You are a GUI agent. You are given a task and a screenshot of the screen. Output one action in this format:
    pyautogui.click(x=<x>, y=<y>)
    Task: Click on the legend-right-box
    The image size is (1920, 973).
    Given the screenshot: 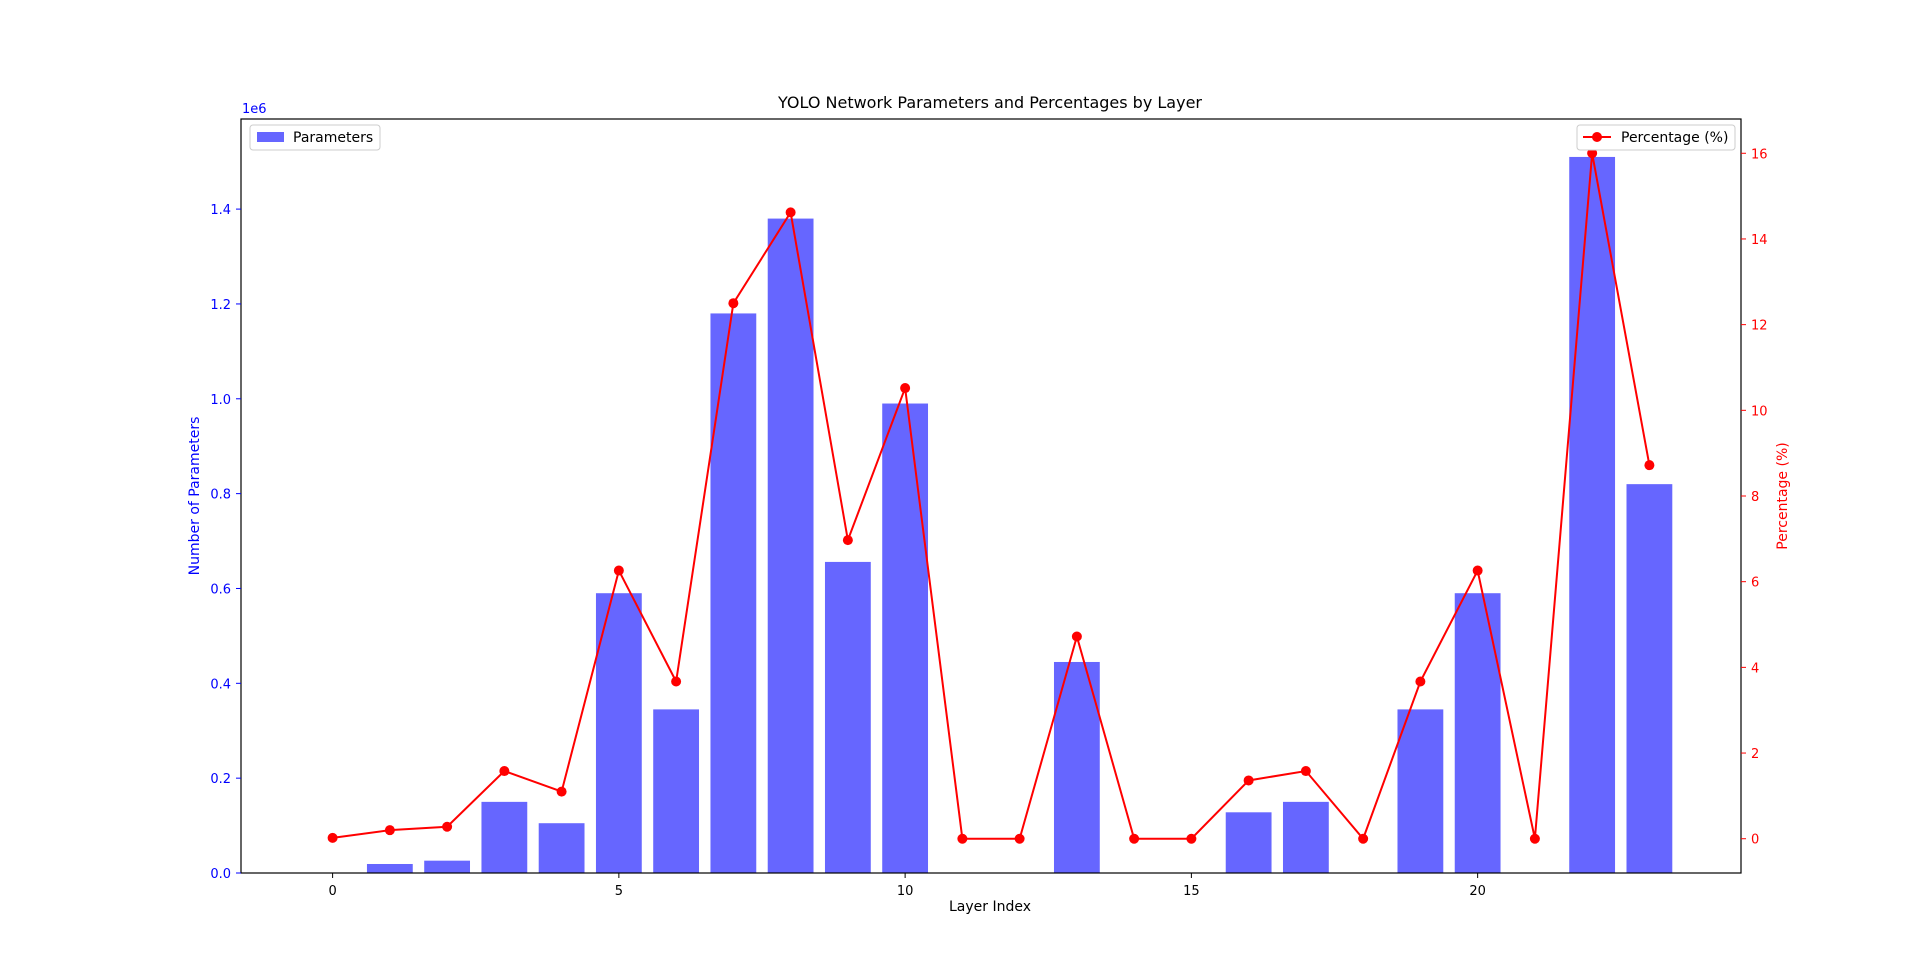 What is the action you would take?
    pyautogui.click(x=1656, y=137)
    